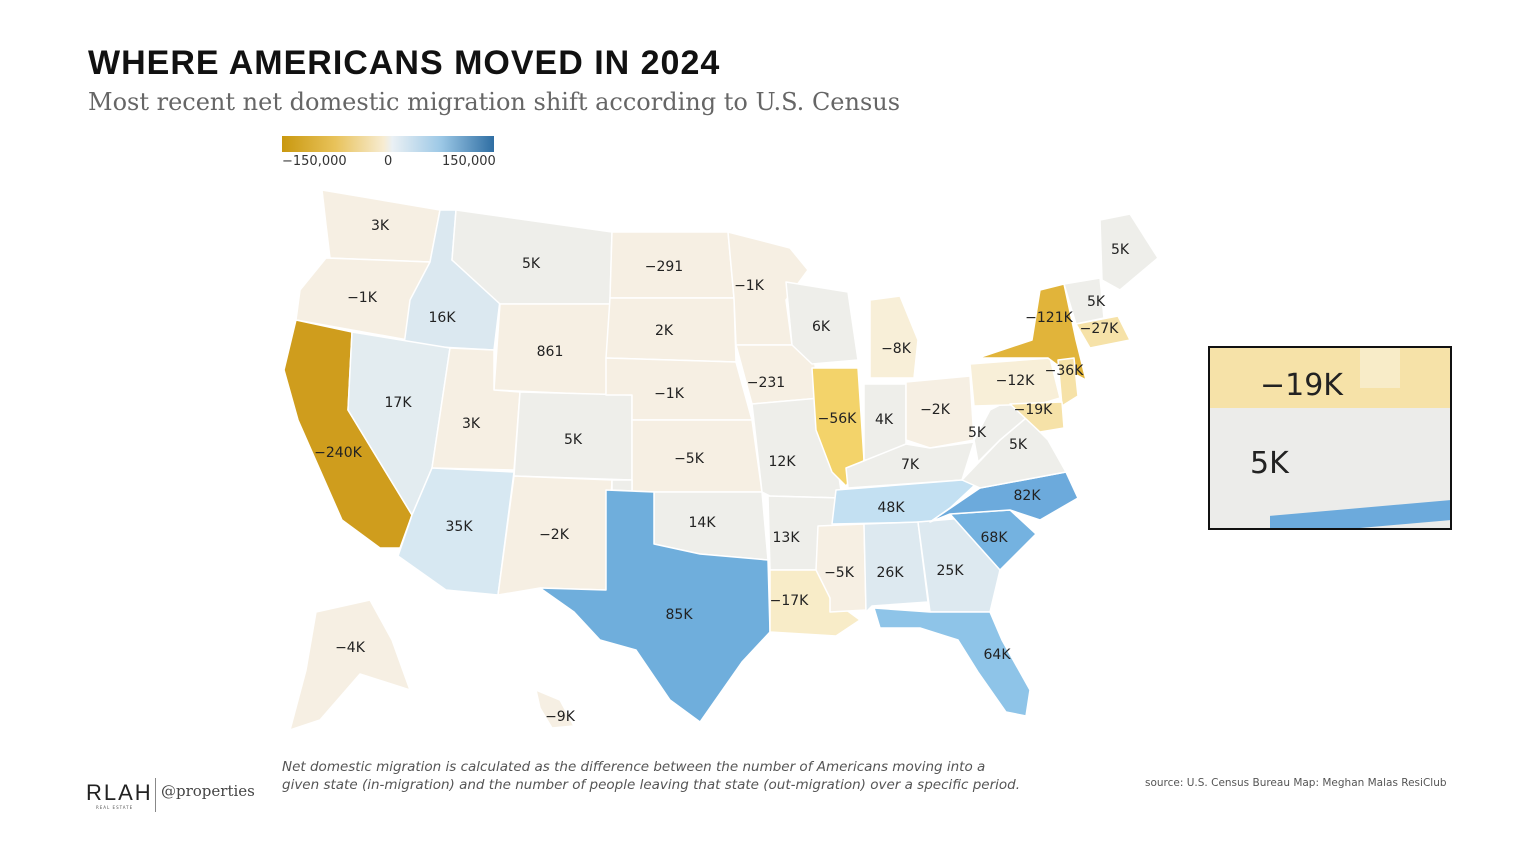  I want to click on state-WI, so click(822, 323).